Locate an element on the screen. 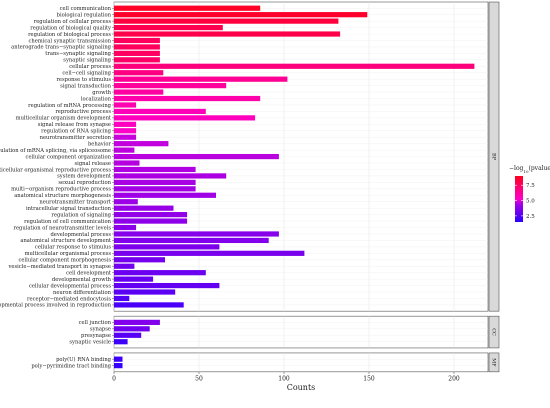  category-label: cell communication is located at coordinates (86, 9).